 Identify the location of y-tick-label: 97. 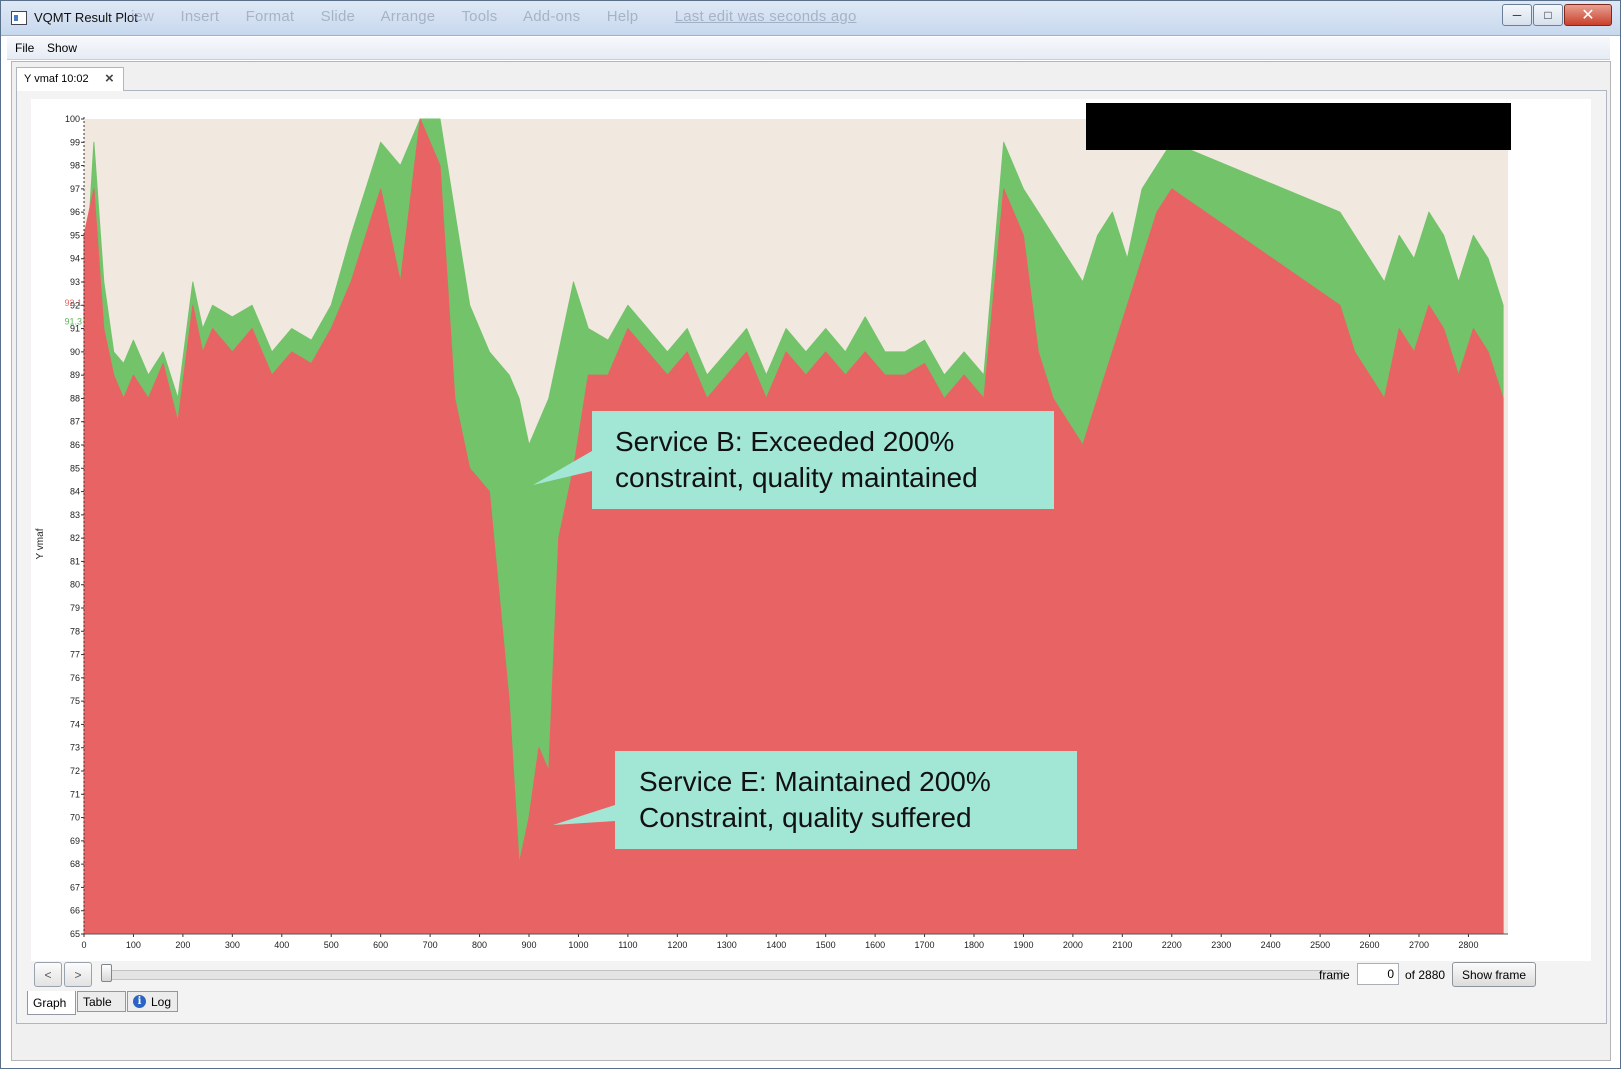
(75, 189).